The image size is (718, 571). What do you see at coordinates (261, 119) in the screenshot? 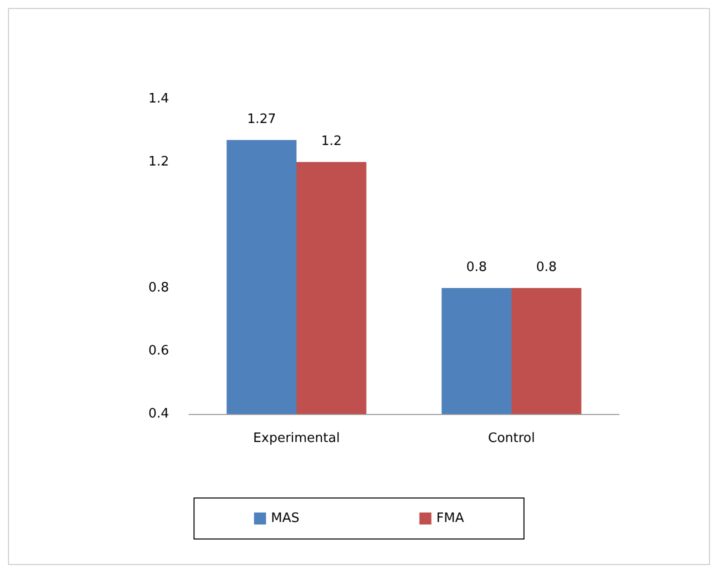
I see `data-label: 1.27` at bounding box center [261, 119].